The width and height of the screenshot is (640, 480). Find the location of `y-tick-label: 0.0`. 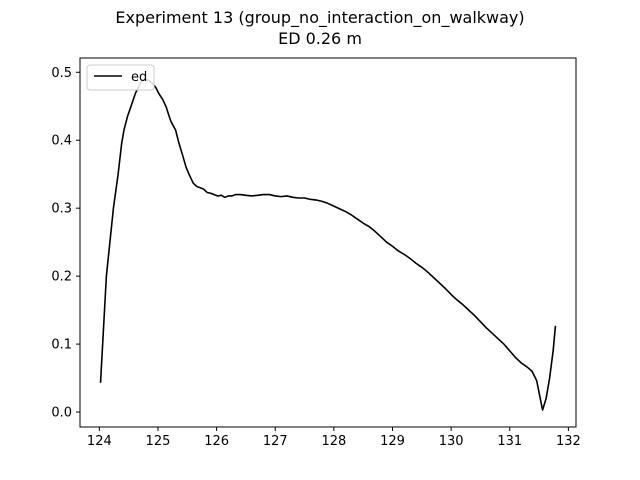

y-tick-label: 0.0 is located at coordinates (61, 413).